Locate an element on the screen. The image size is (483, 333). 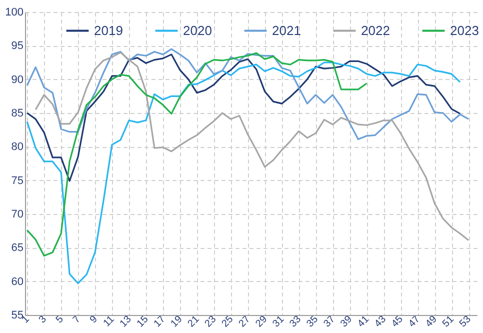
legend-label: 2020 is located at coordinates (197, 30).